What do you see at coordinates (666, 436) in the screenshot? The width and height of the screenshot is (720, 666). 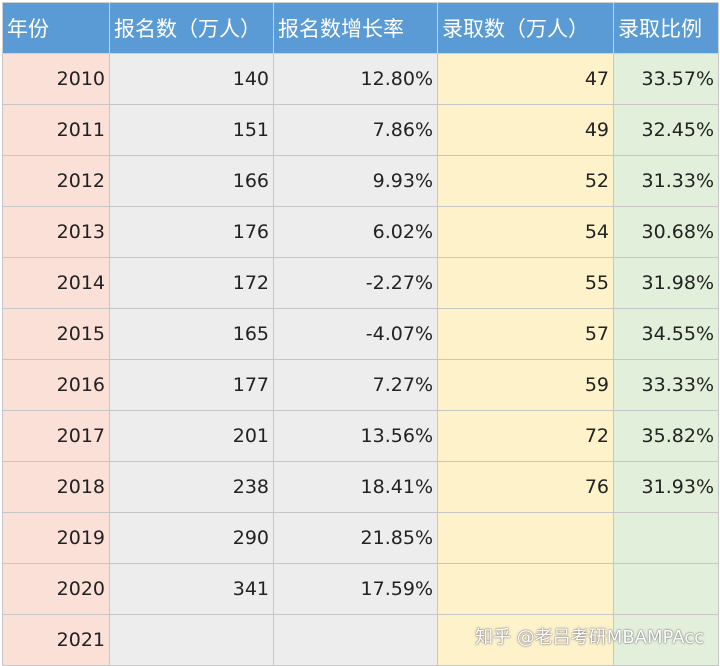 I see `admission-ratio-cell: 35.82%` at bounding box center [666, 436].